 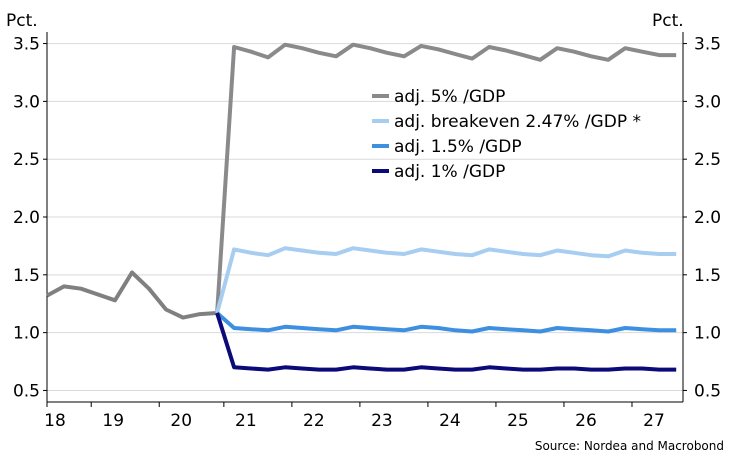 What do you see at coordinates (26, 218) in the screenshot?
I see `y-tick-label-left: 2.0` at bounding box center [26, 218].